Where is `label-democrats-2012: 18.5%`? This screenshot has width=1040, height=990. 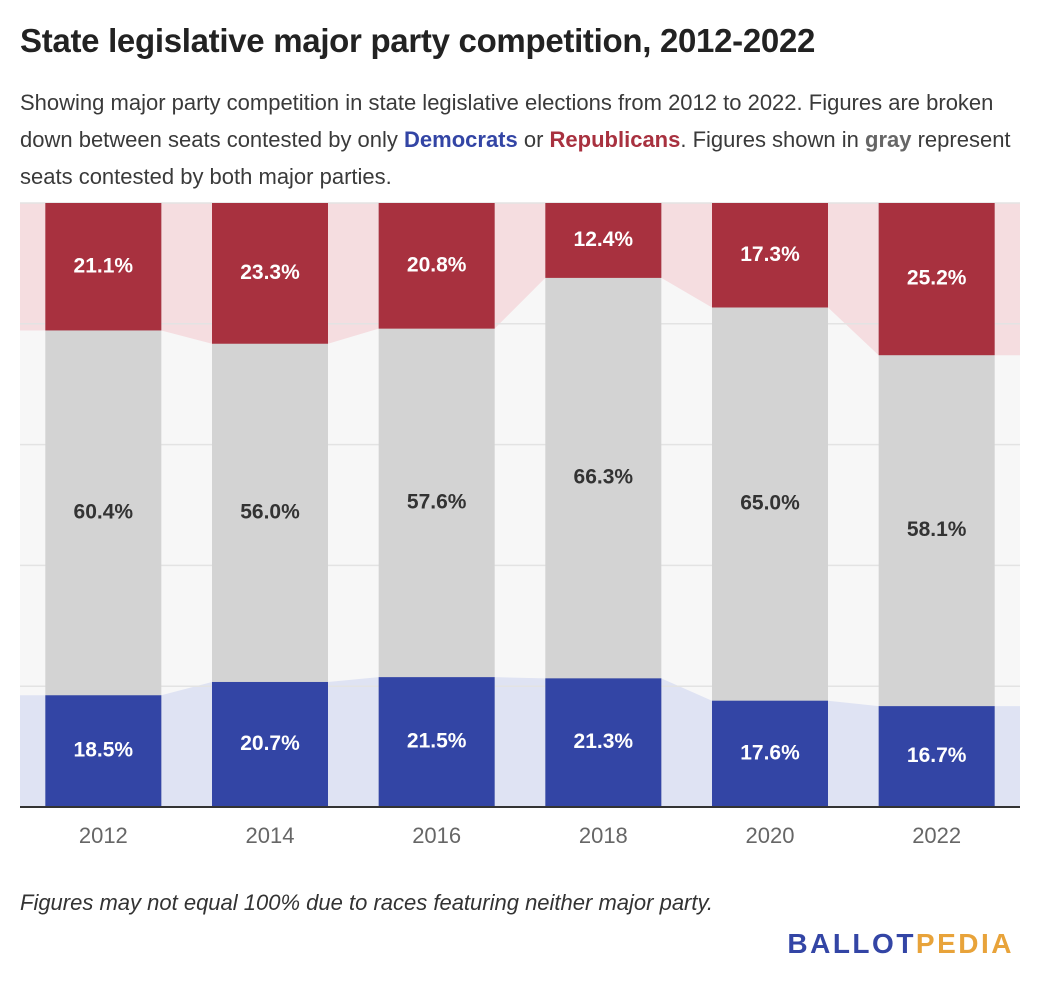
label-democrats-2012: 18.5% is located at coordinates (104, 750).